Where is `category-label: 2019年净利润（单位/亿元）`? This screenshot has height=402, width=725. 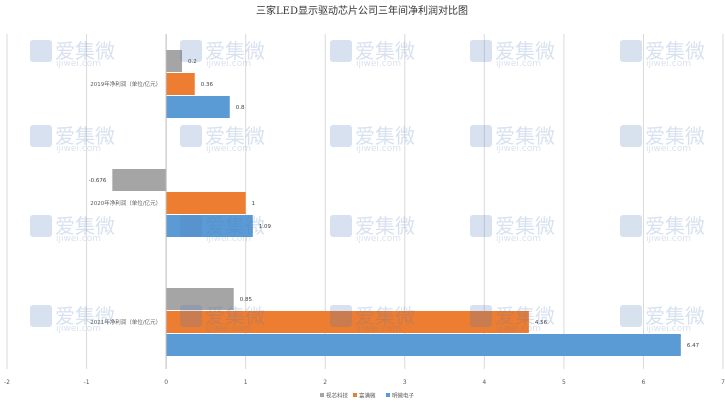
category-label: 2019年净利润（单位/亿元） is located at coordinates (125, 84).